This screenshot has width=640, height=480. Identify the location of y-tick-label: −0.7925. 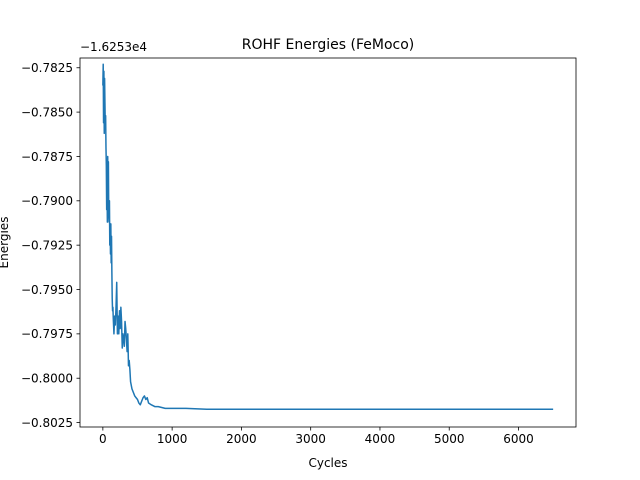
(47, 245).